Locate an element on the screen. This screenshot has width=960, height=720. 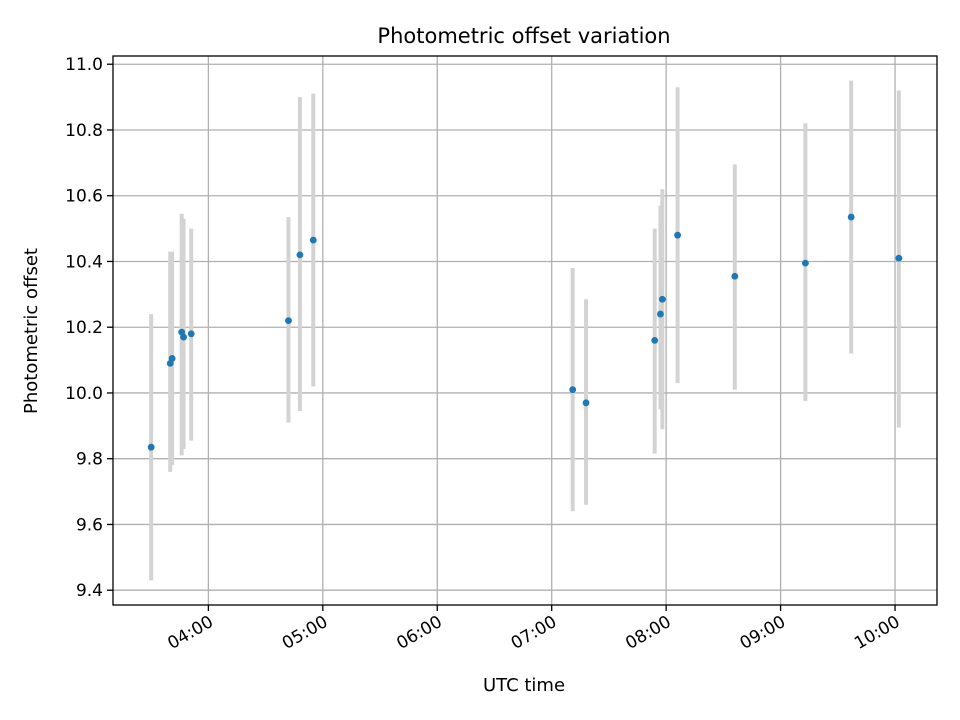
y-axis-ticks: 9.4 9.6 9.8 10.0 10.2 10.4 10.6 10.8 11.0 is located at coordinates (89, 328).